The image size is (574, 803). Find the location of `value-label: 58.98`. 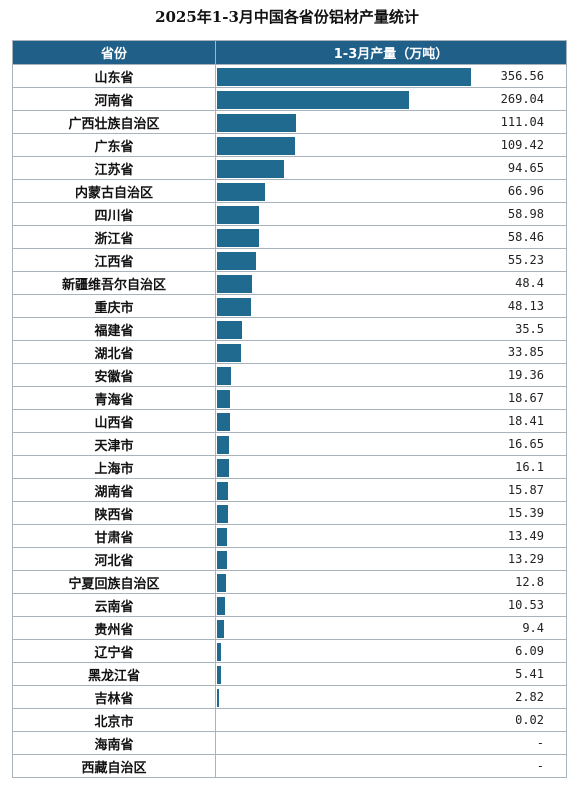

value-label: 58.98 is located at coordinates (525, 214).